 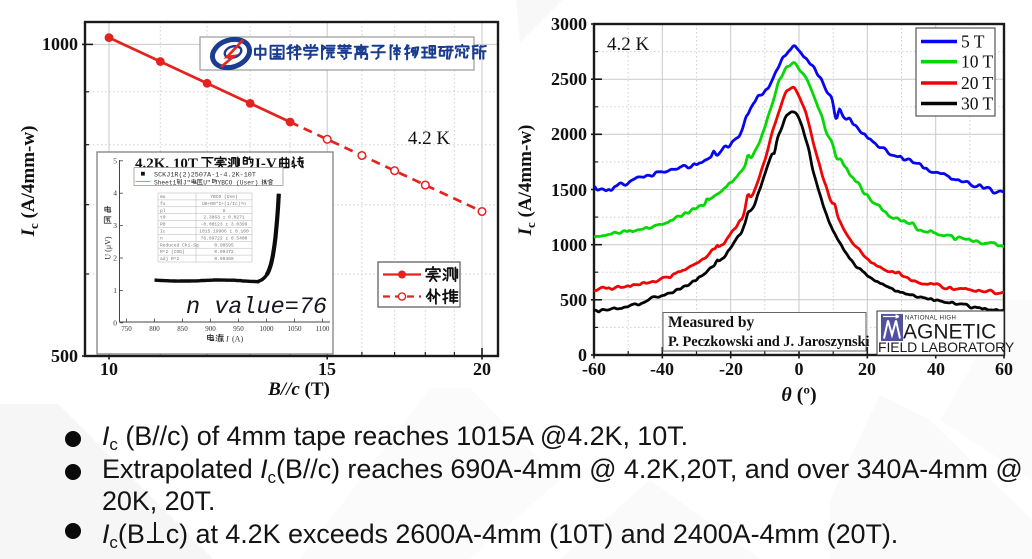 What do you see at coordinates (224, 252) in the screenshot?
I see `svg-text: 0.99472` at bounding box center [224, 252].